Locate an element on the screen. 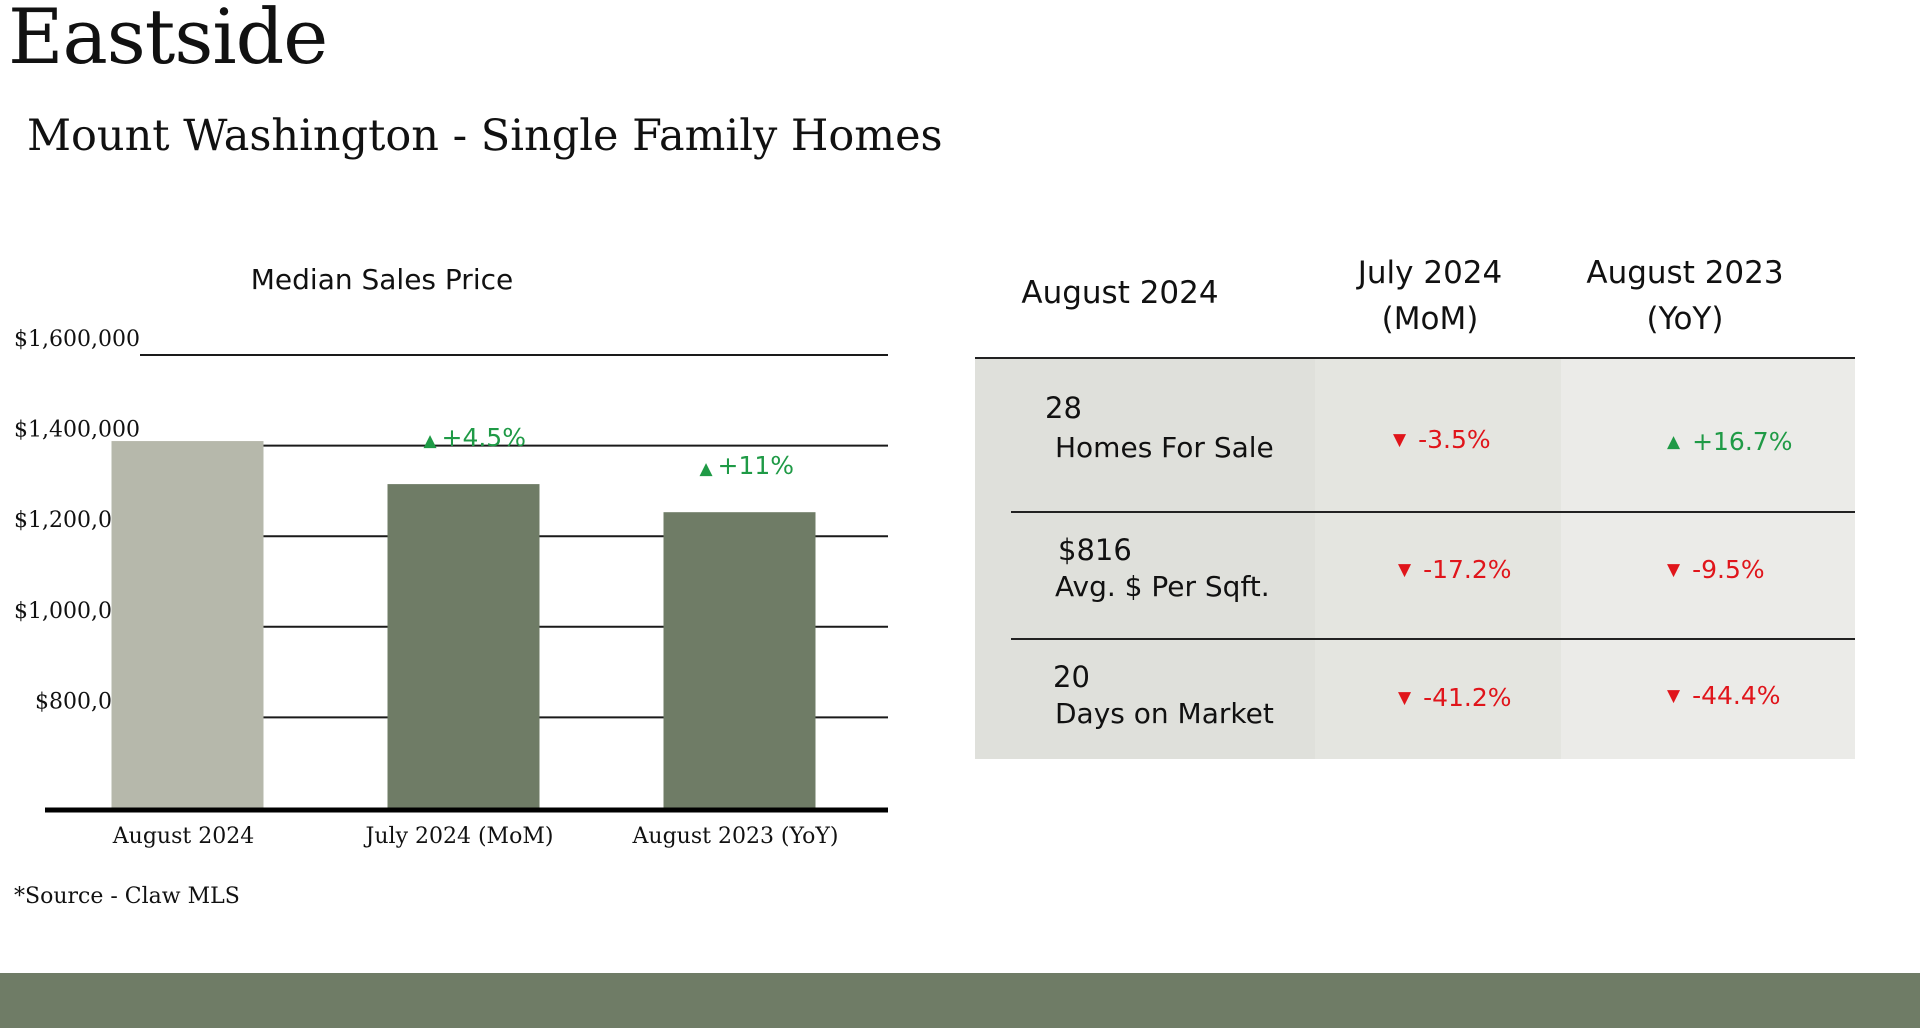 Image resolution: width=1920 pixels, height=1028 pixels. metric-value-homes-for-sale: 28 is located at coordinates (1063, 408).